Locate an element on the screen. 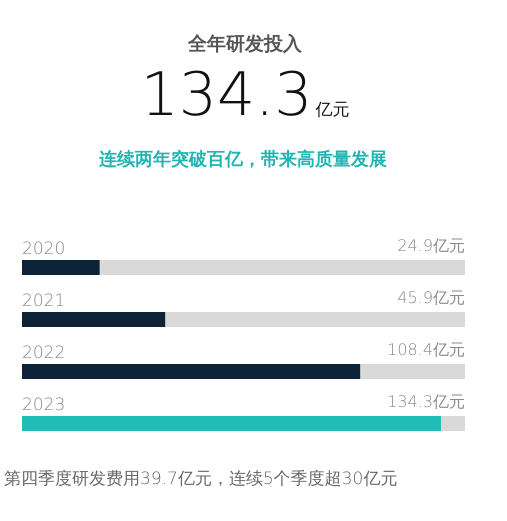 Image resolution: width=507 pixels, height=521 pixels. annotation: 第四季度研发费用39.7亿元，连续5个季度超30亿元 is located at coordinates (201, 479).